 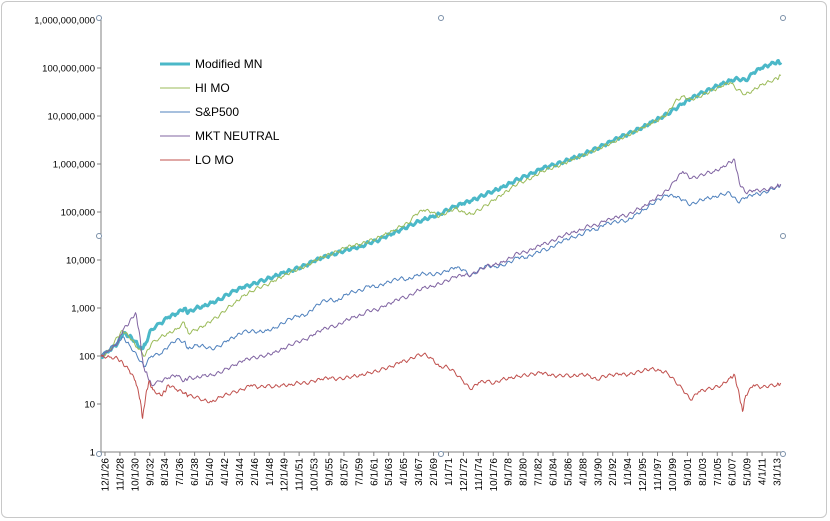 What do you see at coordinates (778, 472) in the screenshot?
I see `x-tick-label: 3/1/13` at bounding box center [778, 472].